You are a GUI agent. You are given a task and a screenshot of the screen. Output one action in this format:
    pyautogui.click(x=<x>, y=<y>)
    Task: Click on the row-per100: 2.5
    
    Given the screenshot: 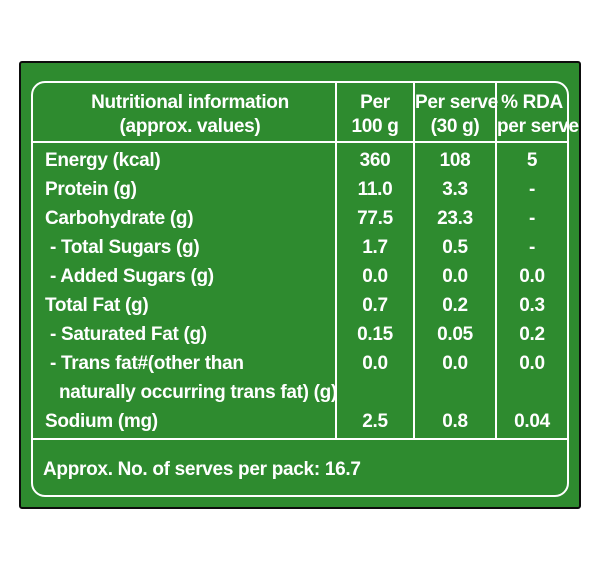 What is the action you would take?
    pyautogui.click(x=375, y=421)
    